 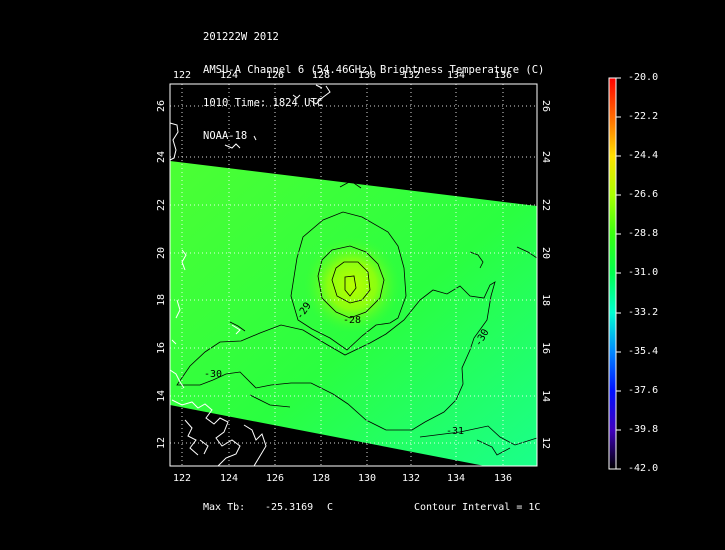 I want to click on contour-label: -30, so click(x=213, y=374).